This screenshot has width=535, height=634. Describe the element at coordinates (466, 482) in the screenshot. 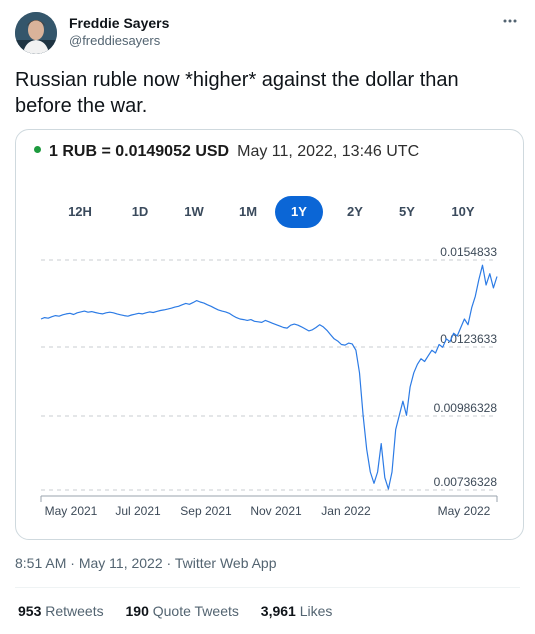

I see `y-reference-label: 0.00736328` at that location.